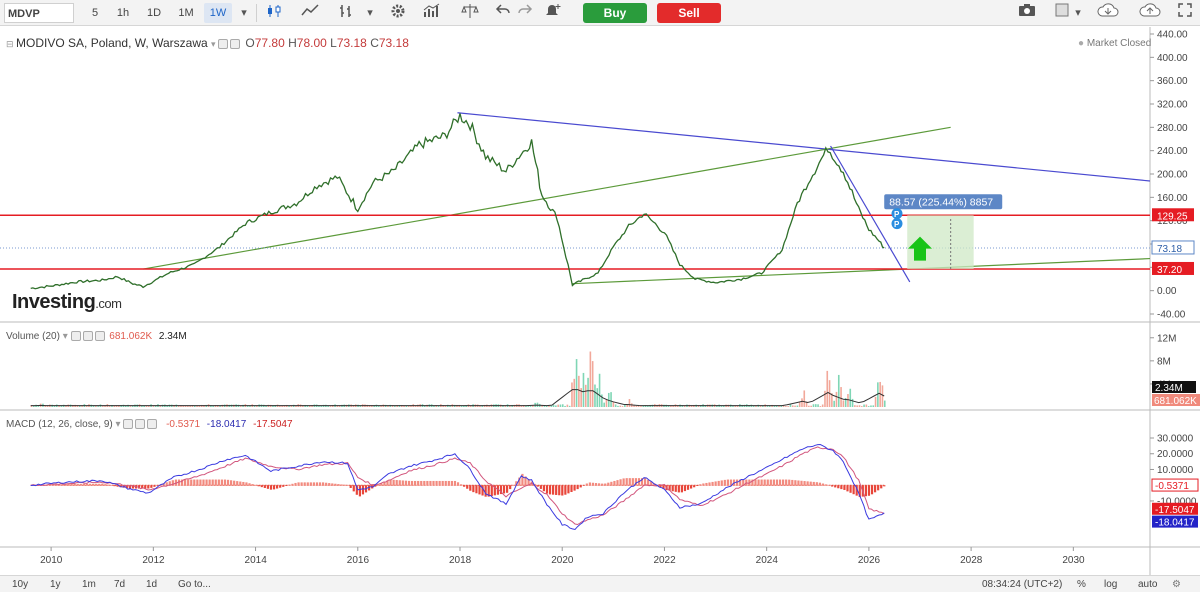 The width and height of the screenshot is (1200, 592). Describe the element at coordinates (186, 13) in the screenshot. I see `interval-1m: 1M` at that location.